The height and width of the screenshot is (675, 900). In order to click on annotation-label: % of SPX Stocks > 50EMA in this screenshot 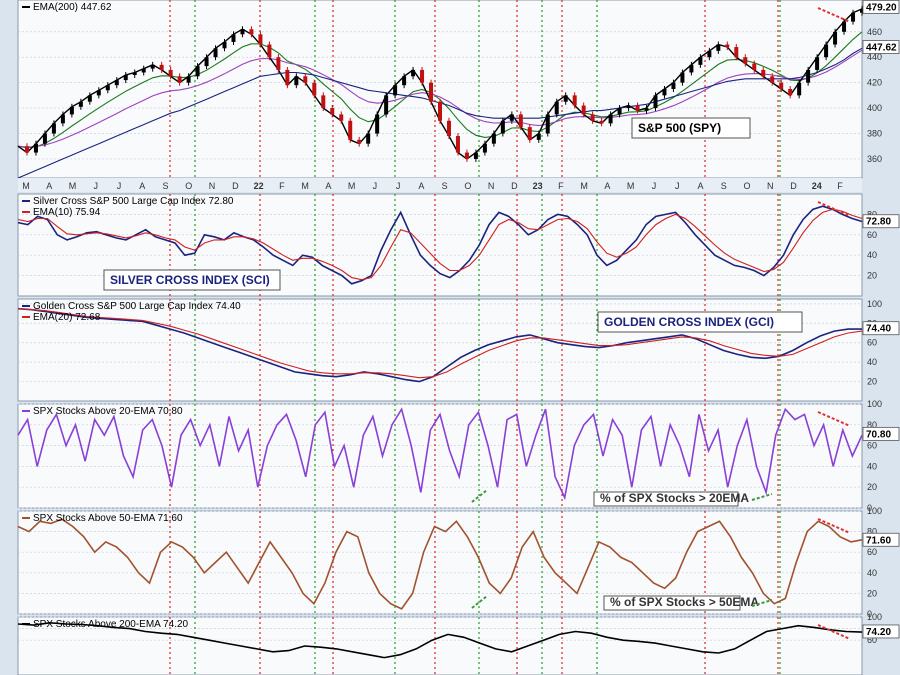, I will do `click(684, 602)`.